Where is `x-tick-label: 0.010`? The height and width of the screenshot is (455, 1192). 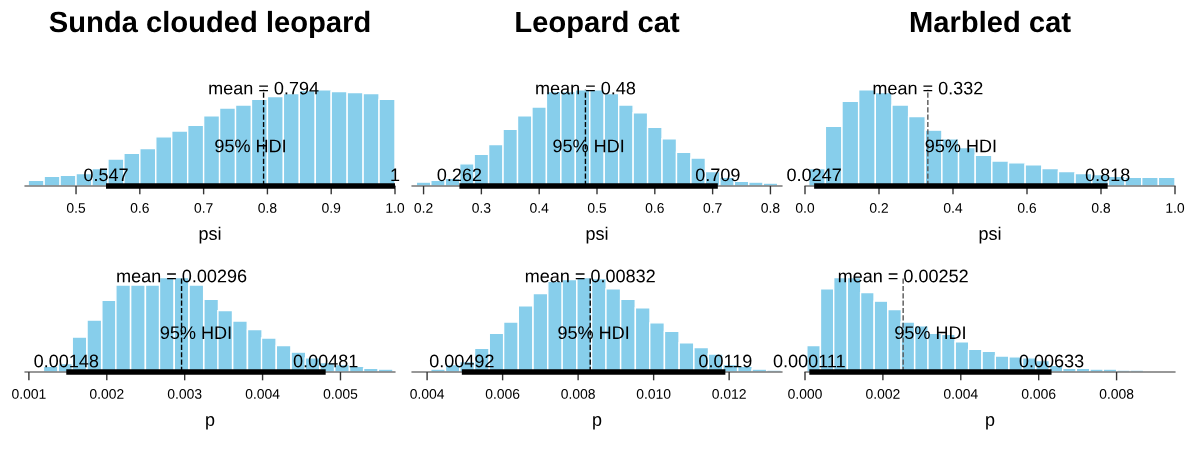
x-tick-label: 0.010 is located at coordinates (653, 394).